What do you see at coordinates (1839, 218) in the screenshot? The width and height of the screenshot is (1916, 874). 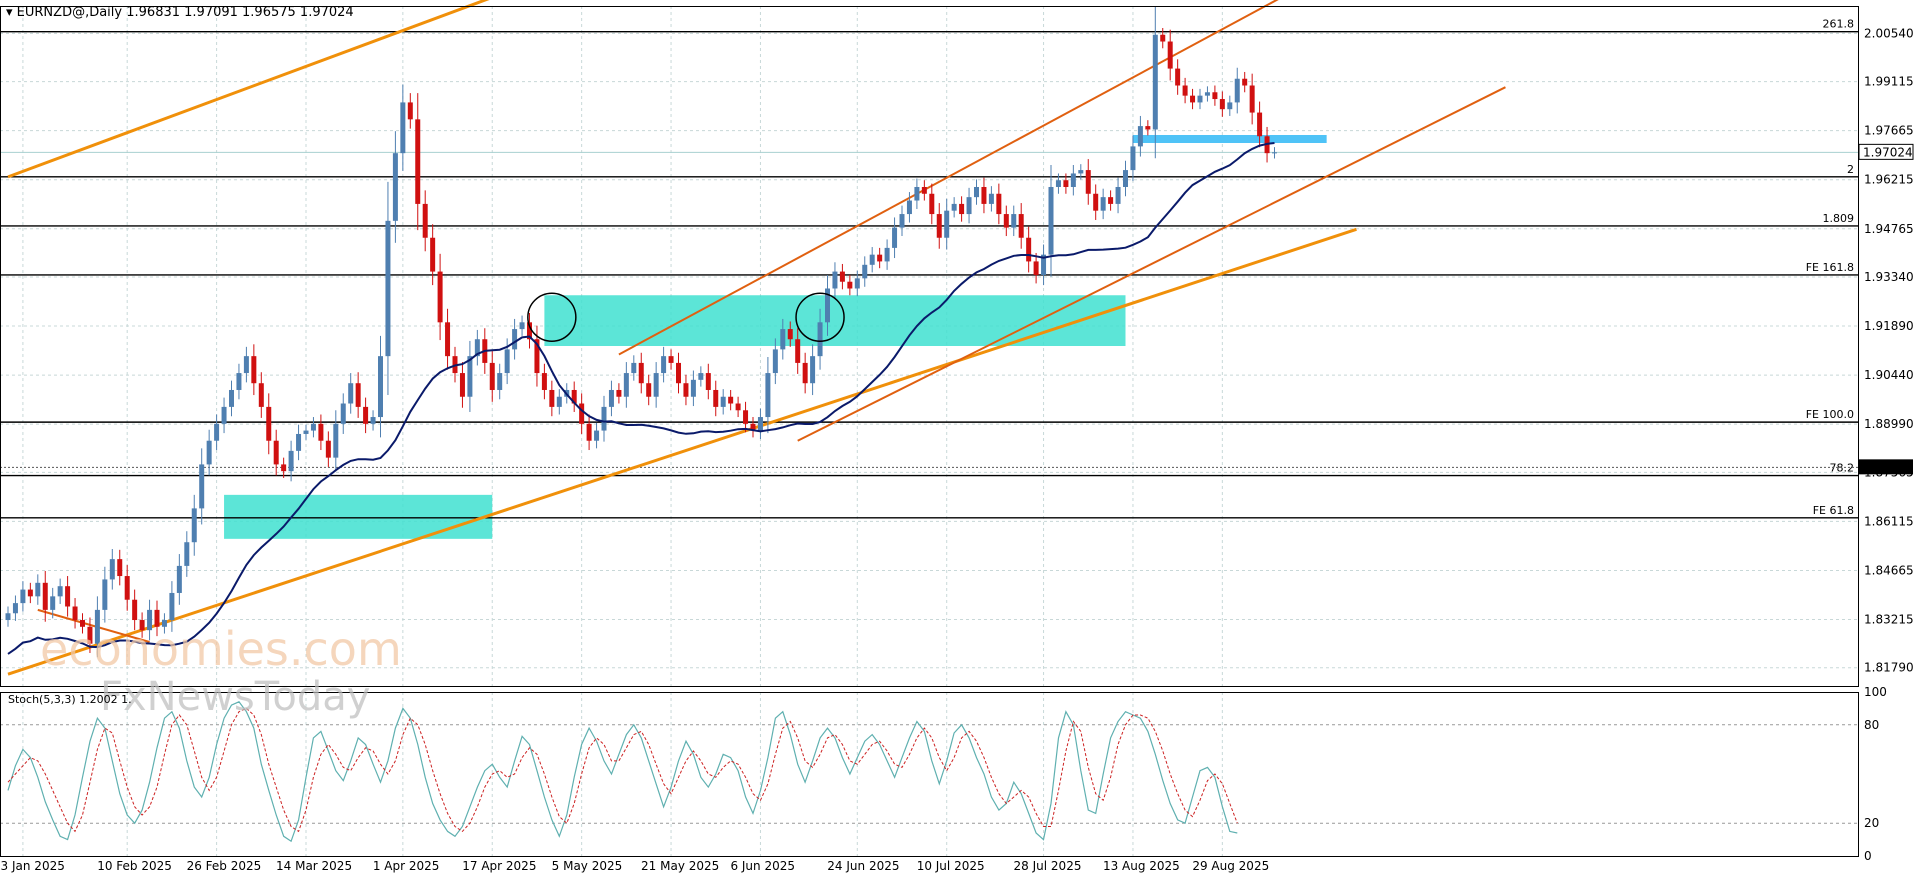 I see `fib-level-label: 1.809` at bounding box center [1839, 218].